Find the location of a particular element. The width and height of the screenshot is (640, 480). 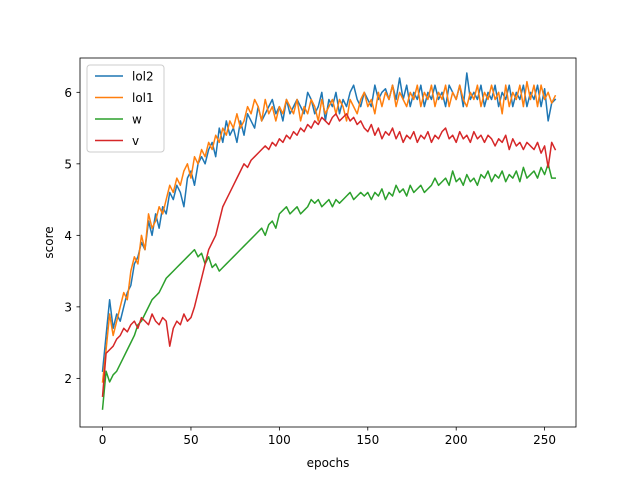

x-tick-label: 0 is located at coordinates (103, 440).